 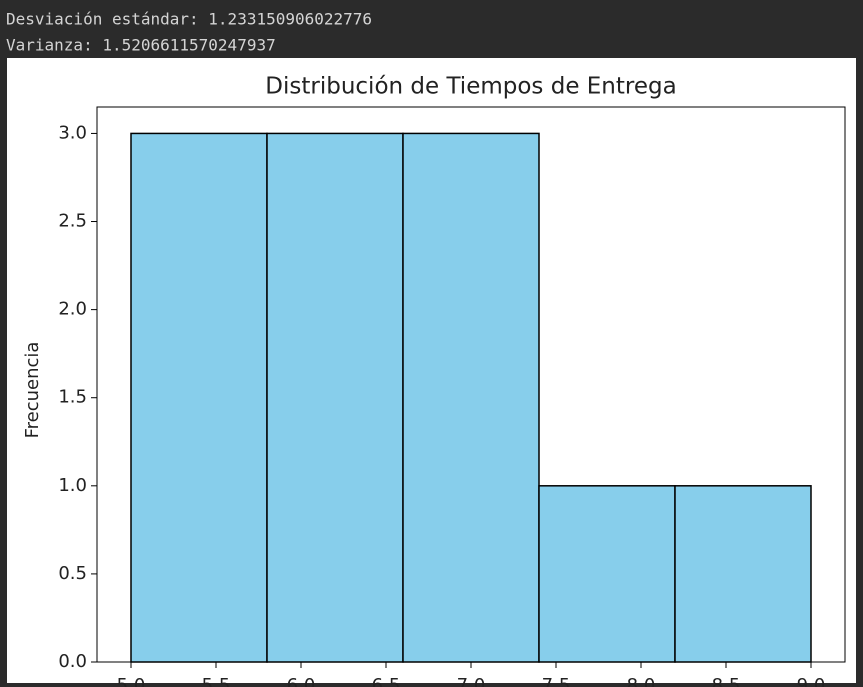 What do you see at coordinates (72, 661) in the screenshot?
I see `y-tick-label: 0.0` at bounding box center [72, 661].